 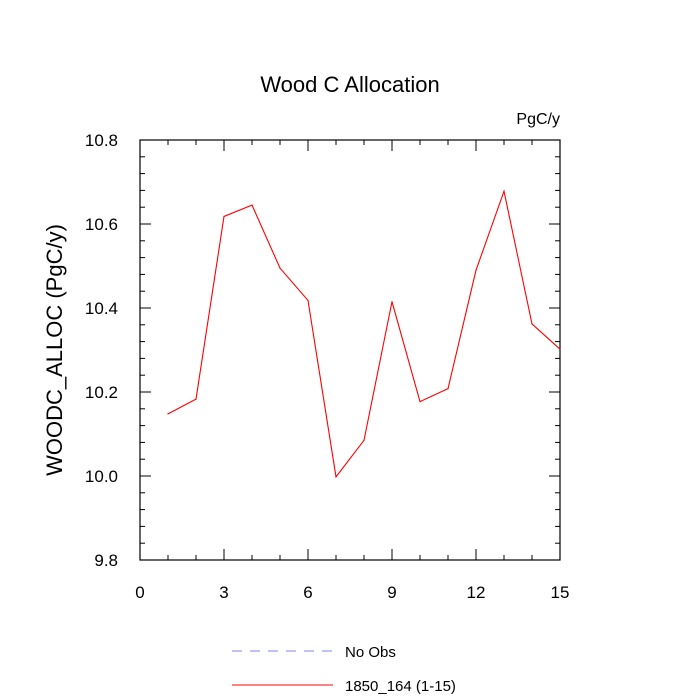 What do you see at coordinates (101, 476) in the screenshot?
I see `y-tick-label: 10.0` at bounding box center [101, 476].